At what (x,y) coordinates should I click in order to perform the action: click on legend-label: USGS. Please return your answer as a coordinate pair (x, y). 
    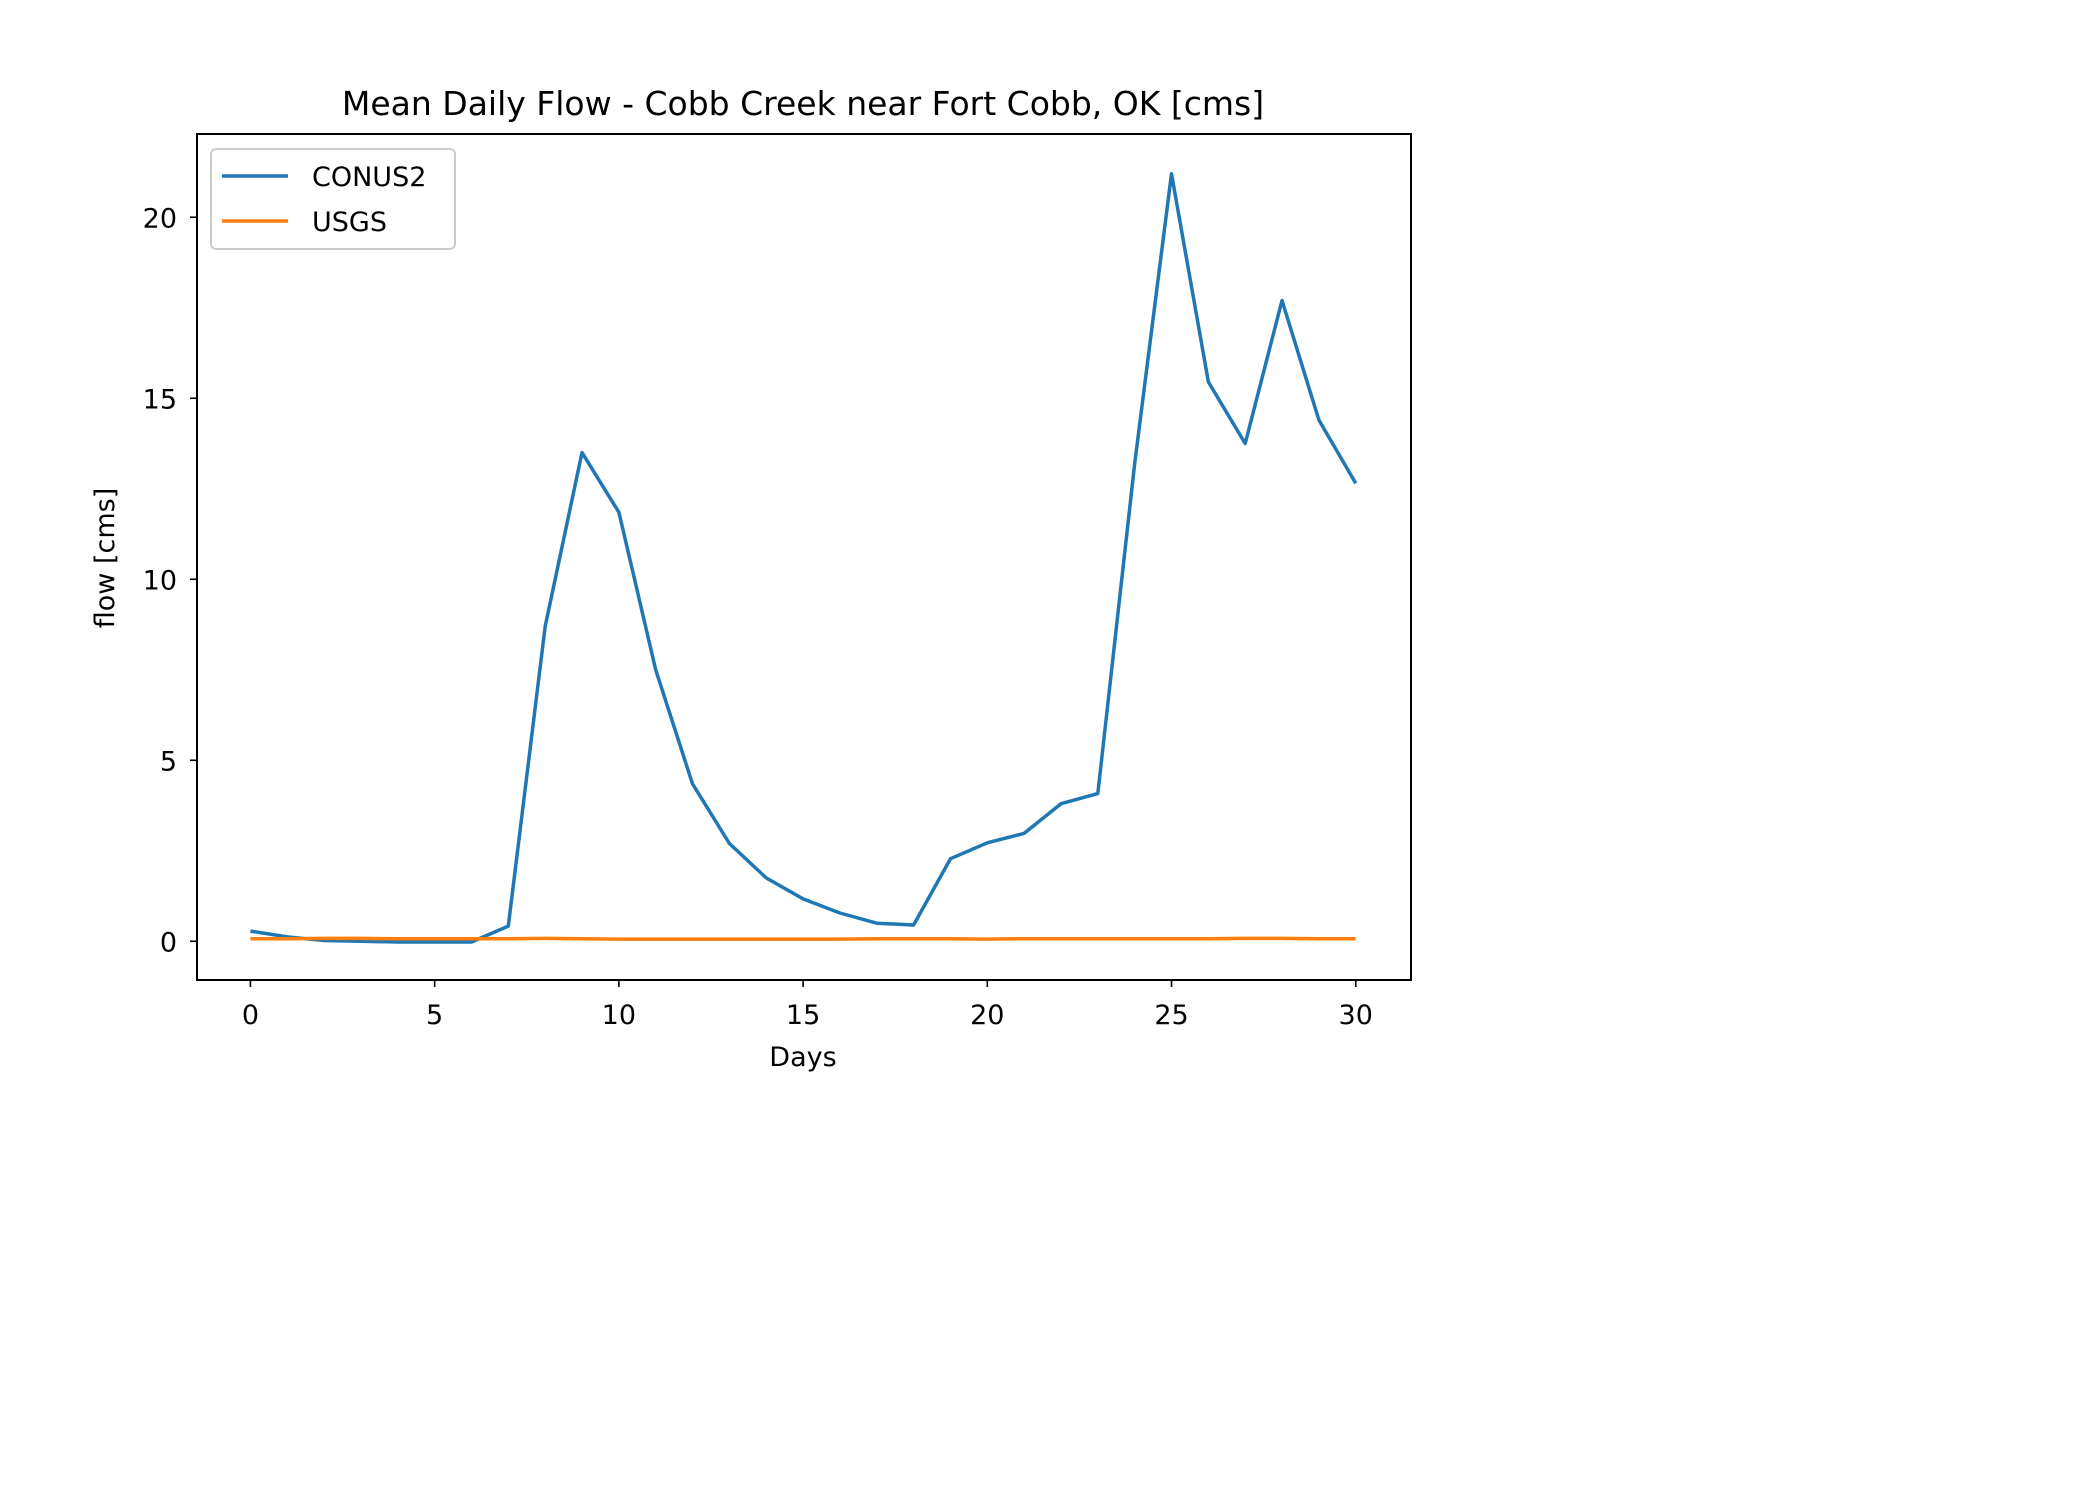
    Looking at the image, I should click on (349, 222).